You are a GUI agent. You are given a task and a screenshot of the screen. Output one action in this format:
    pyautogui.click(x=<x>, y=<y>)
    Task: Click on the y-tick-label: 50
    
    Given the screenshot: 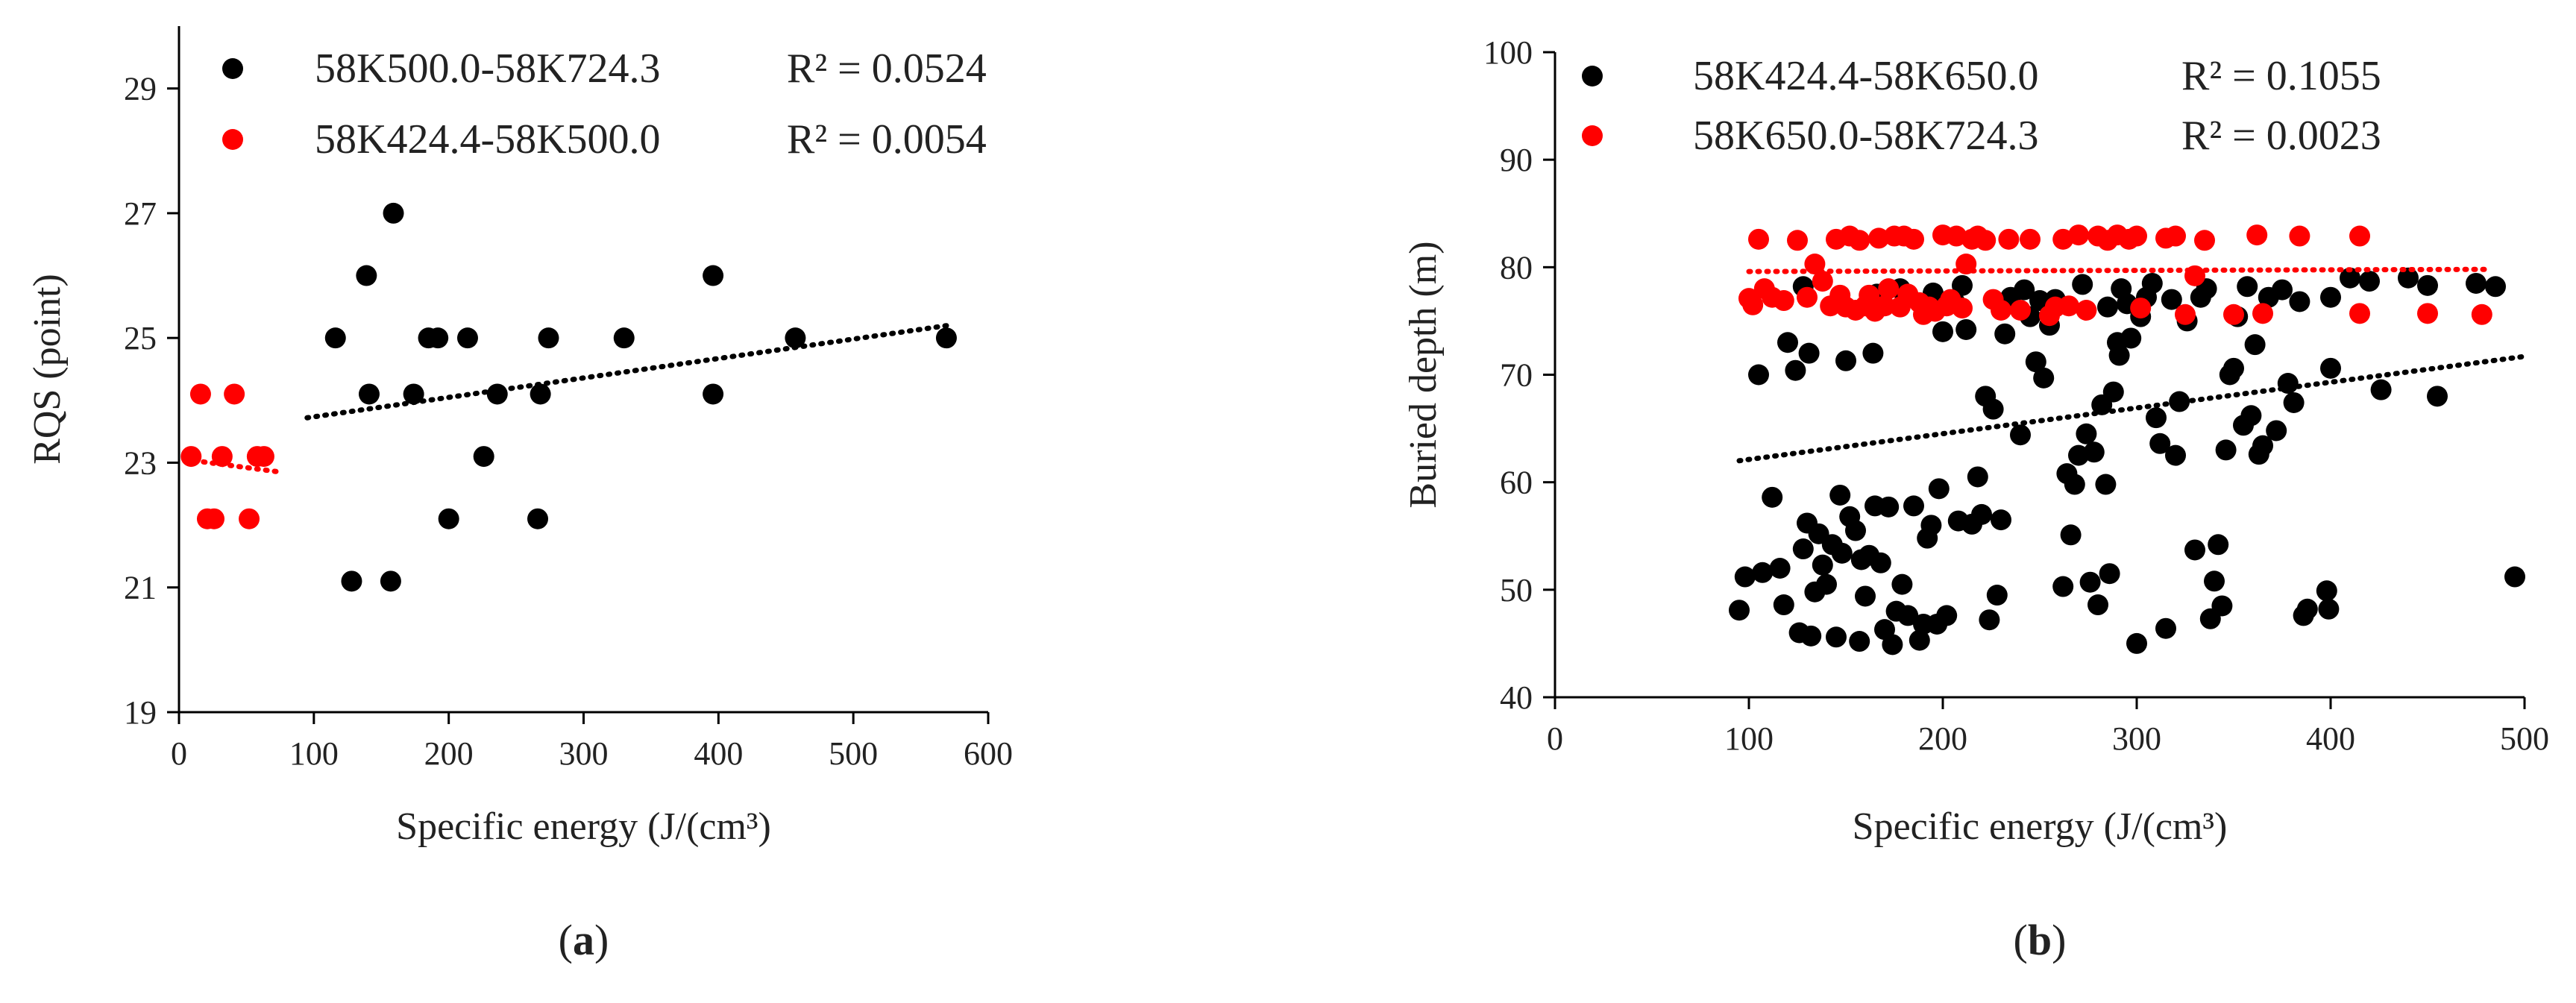 What is the action you would take?
    pyautogui.click(x=1517, y=590)
    